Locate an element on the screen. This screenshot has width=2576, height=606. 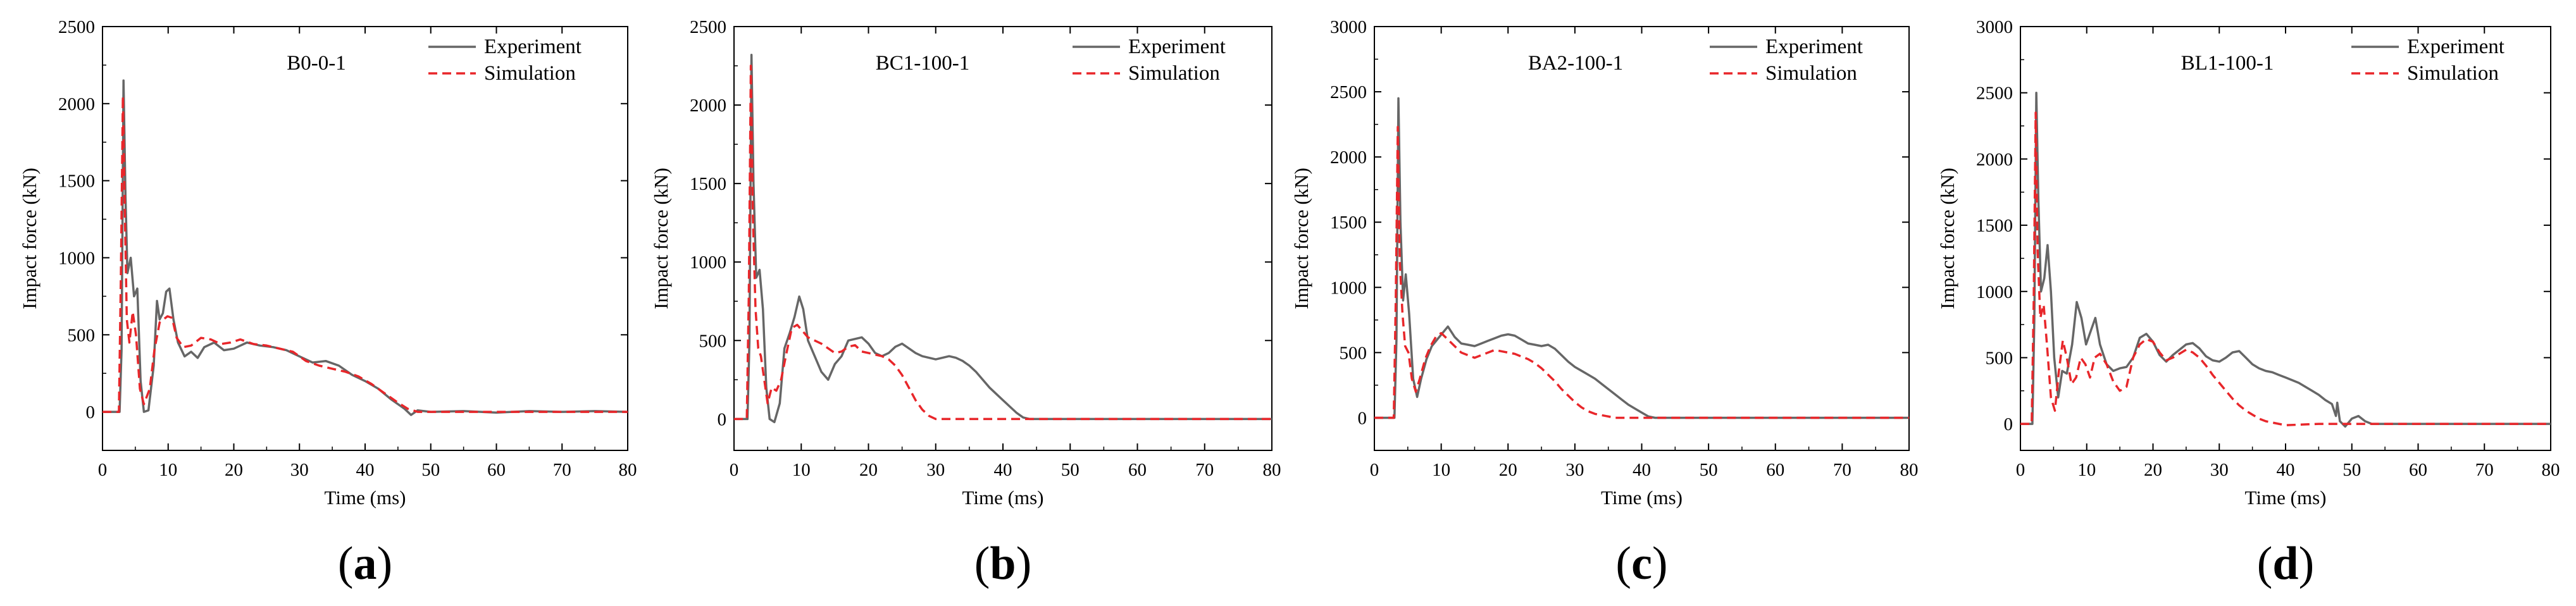
specimen-label: BL1-100-1 is located at coordinates (2228, 63).